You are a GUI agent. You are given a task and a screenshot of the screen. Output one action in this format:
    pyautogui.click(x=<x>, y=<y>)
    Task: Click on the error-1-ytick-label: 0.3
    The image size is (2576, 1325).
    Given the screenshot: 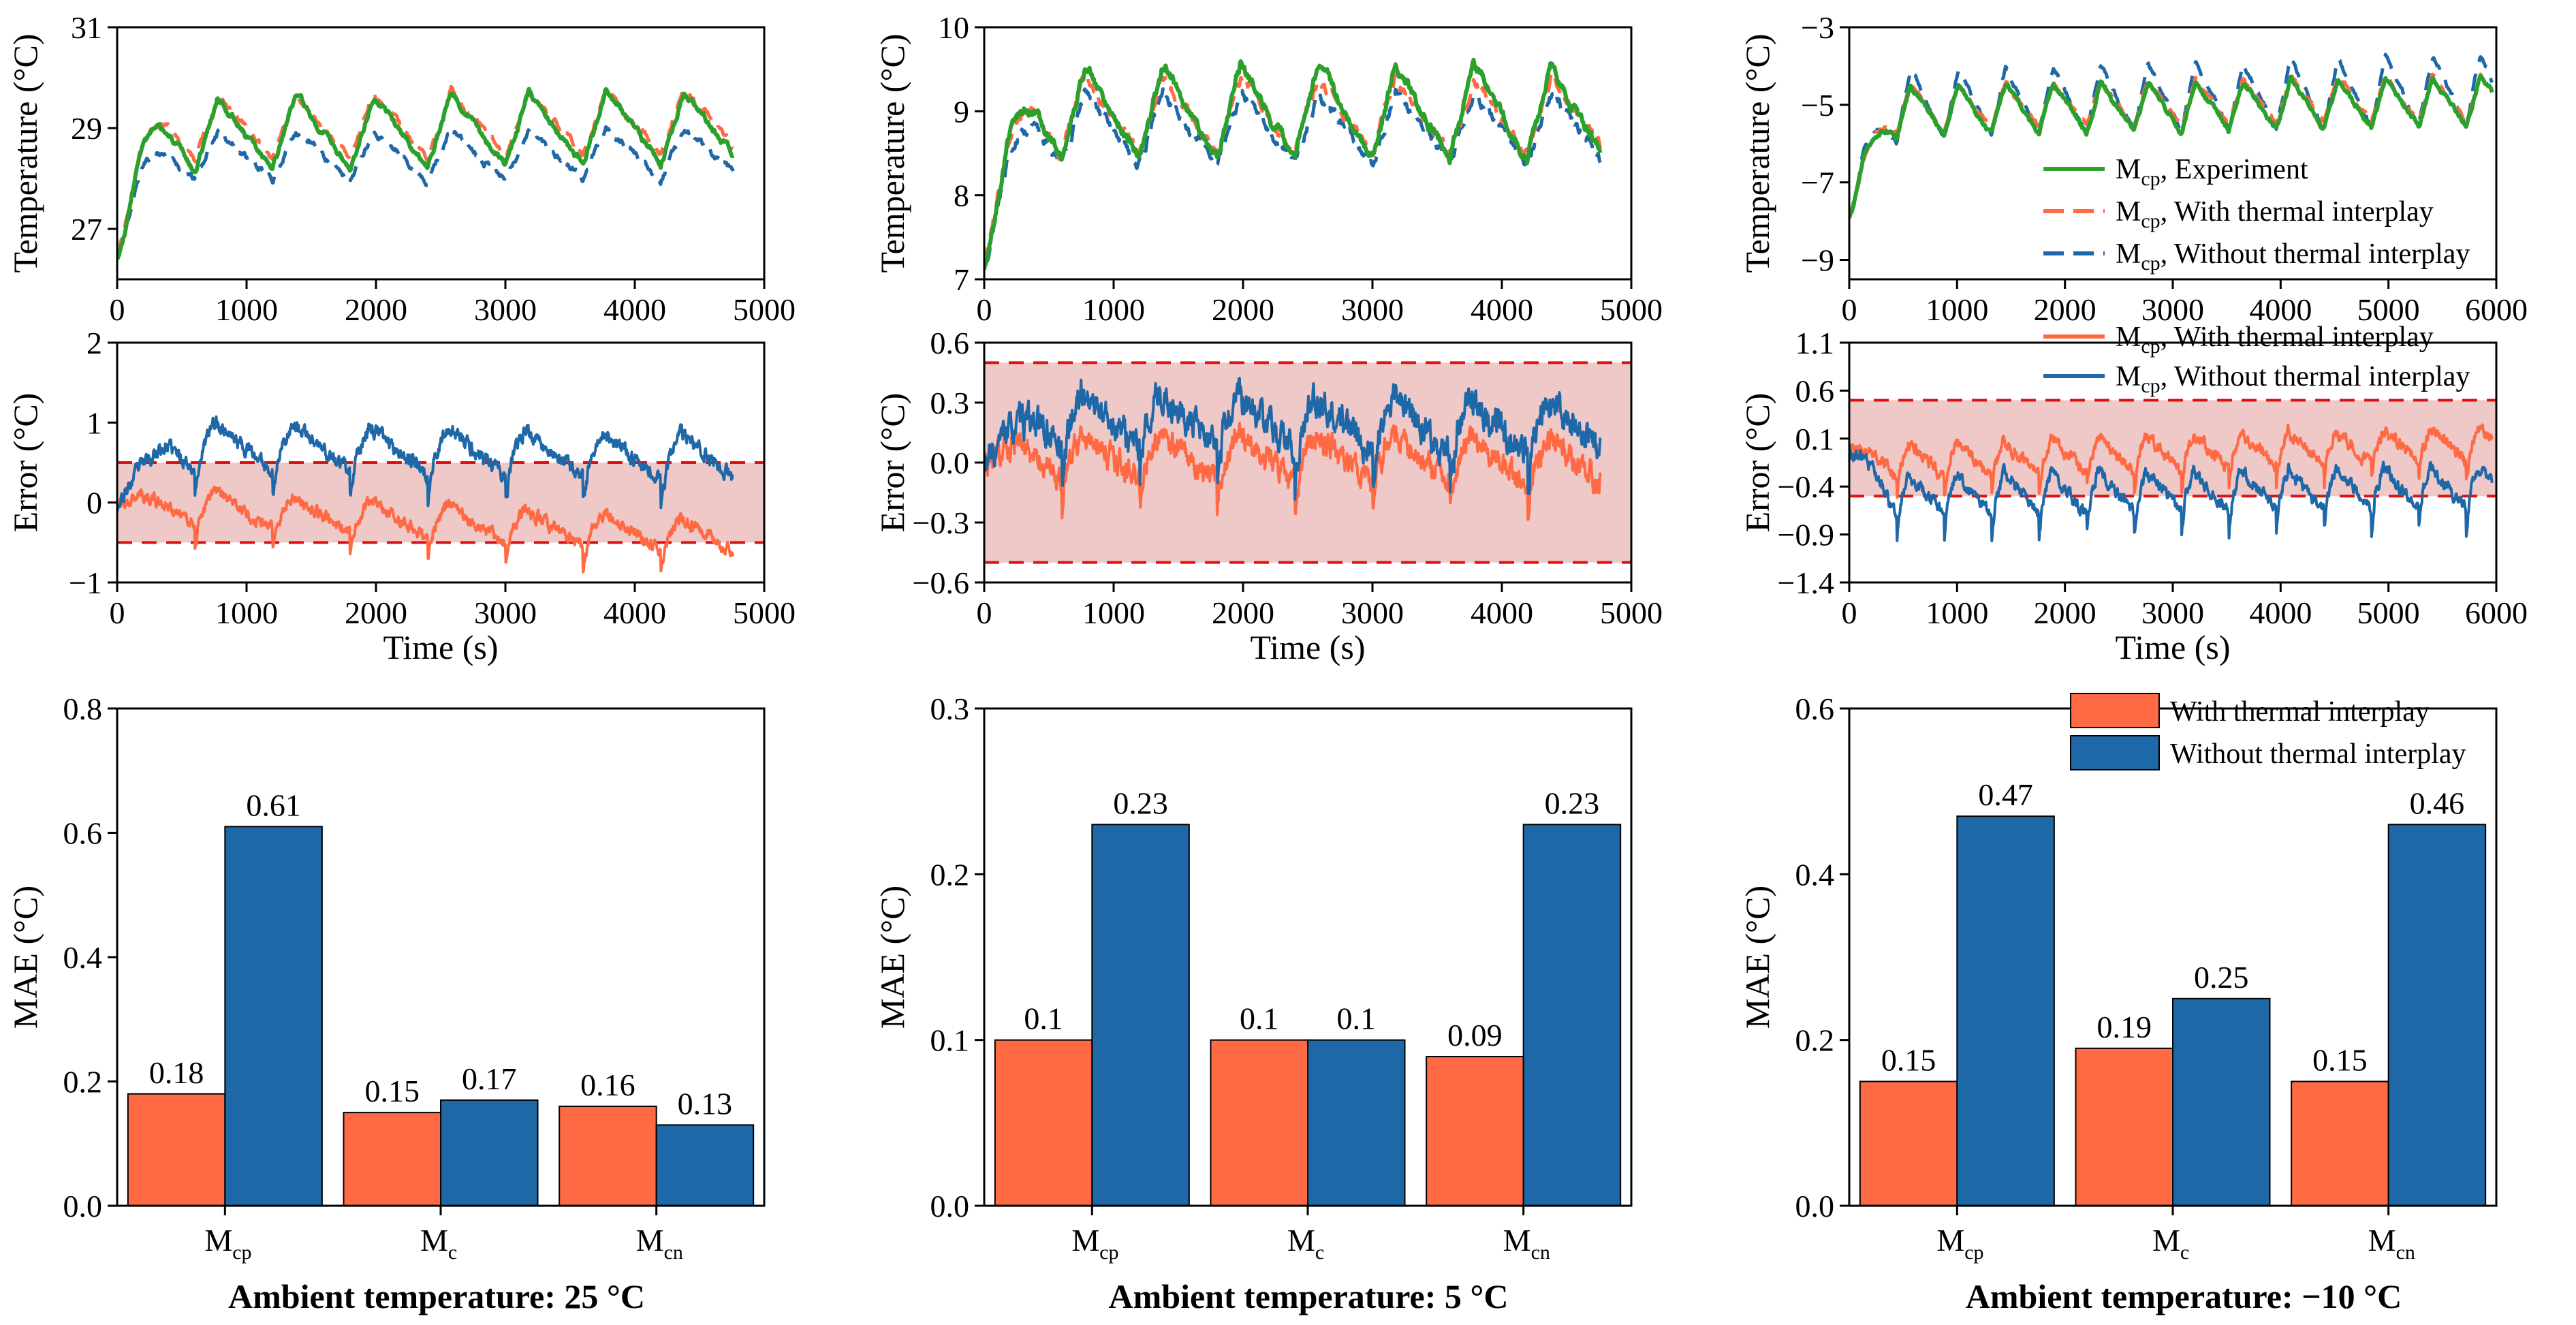 What is the action you would take?
    pyautogui.click(x=950, y=403)
    